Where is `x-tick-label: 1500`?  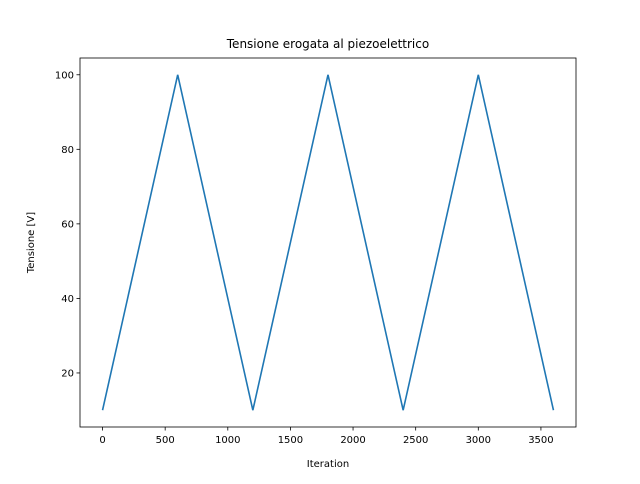 x-tick-label: 1500 is located at coordinates (290, 440).